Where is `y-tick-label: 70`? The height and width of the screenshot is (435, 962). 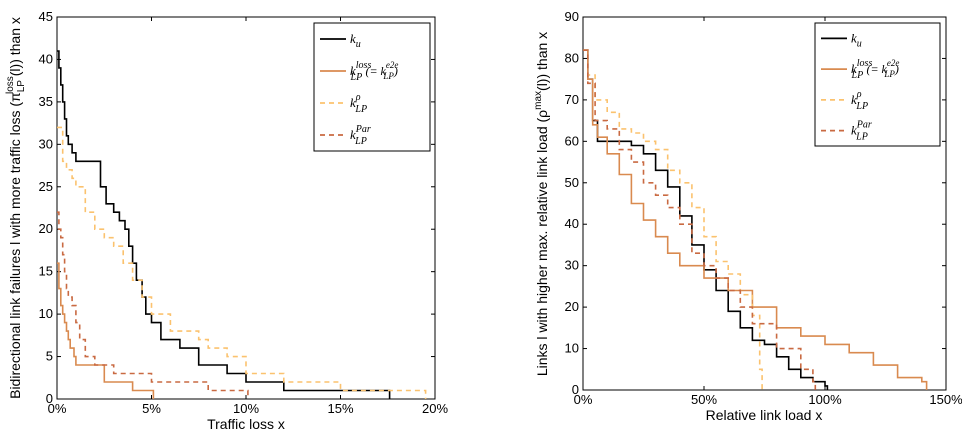 y-tick-label: 70 is located at coordinates (572, 99).